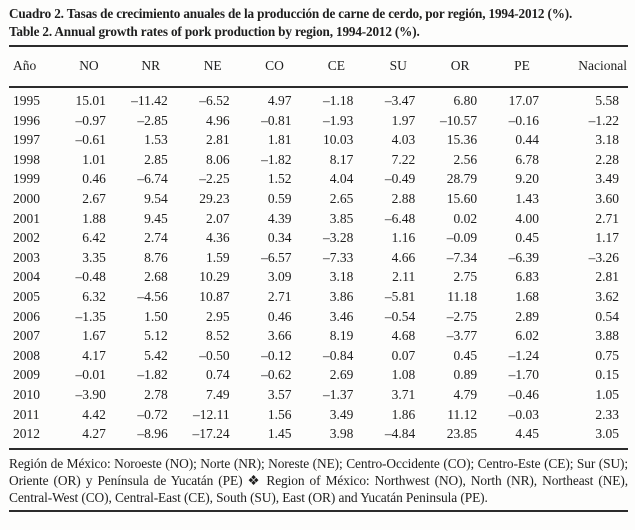  What do you see at coordinates (318, 66) in the screenshot?
I see `table-header: Año NO NR NE CO CE SU OR PE Nacional` at bounding box center [318, 66].